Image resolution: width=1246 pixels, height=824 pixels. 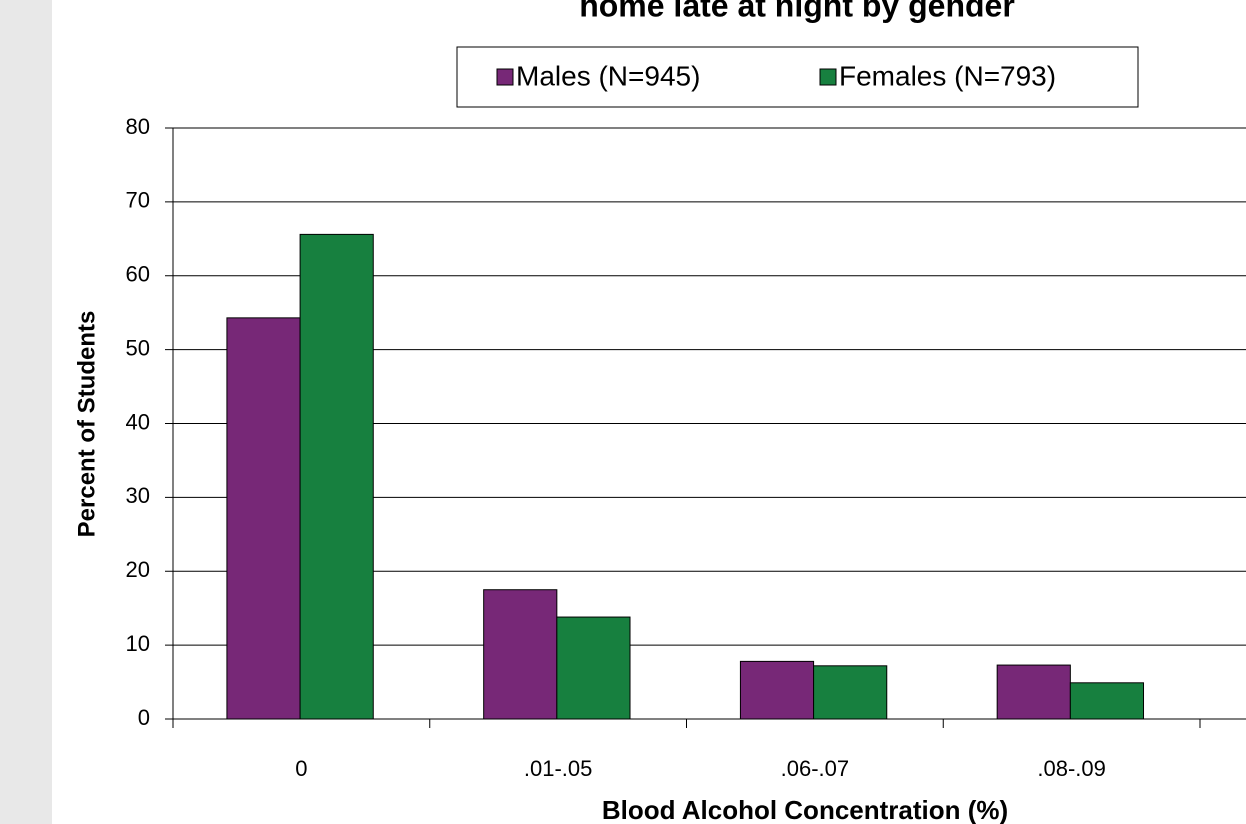 I want to click on y-tick-label: 60, so click(x=138, y=274).